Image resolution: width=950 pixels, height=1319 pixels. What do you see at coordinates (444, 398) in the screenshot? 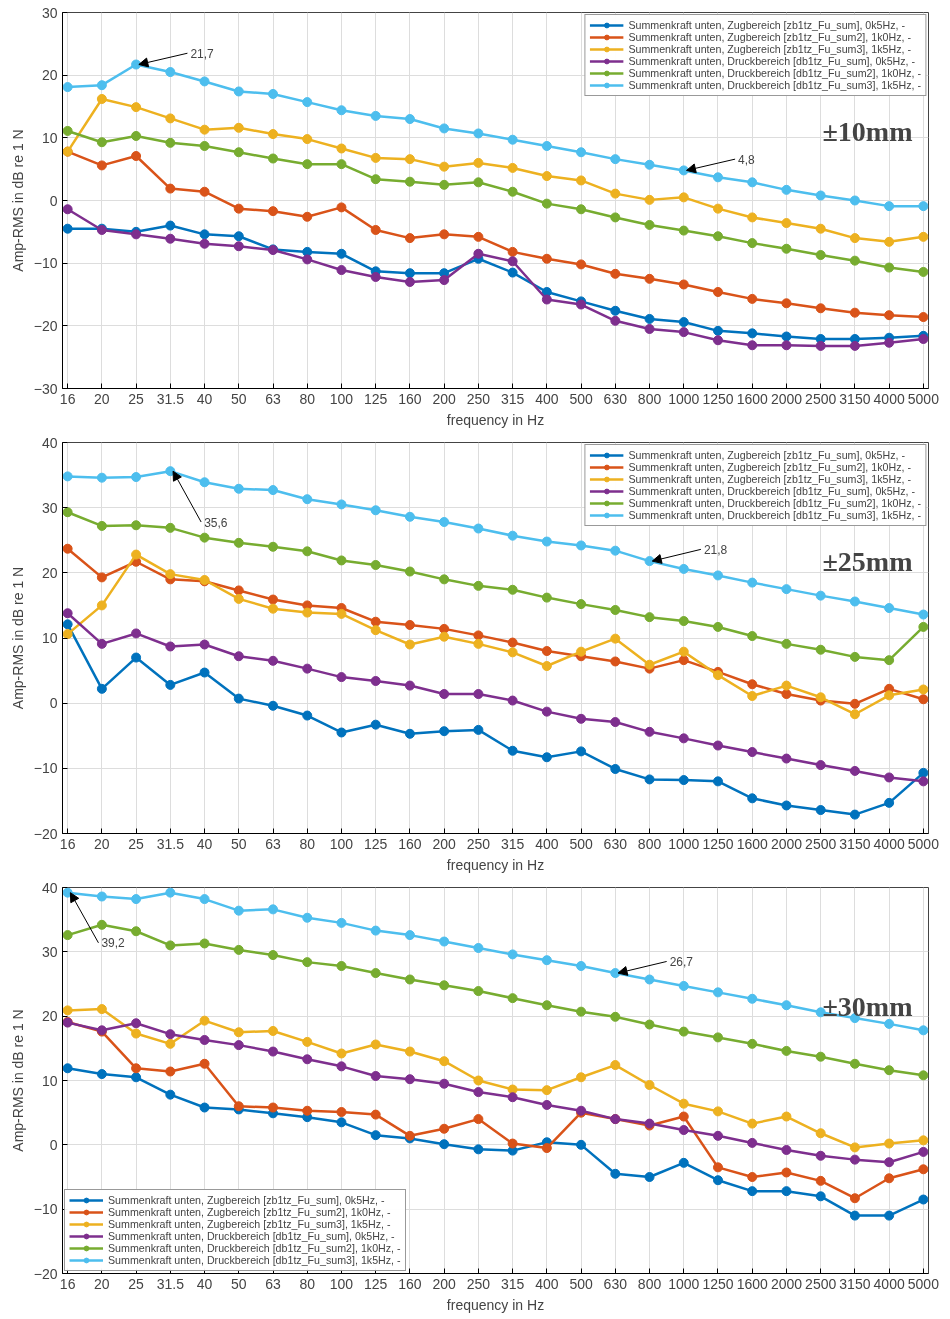
I see `x-tick-label: 200` at bounding box center [444, 398].